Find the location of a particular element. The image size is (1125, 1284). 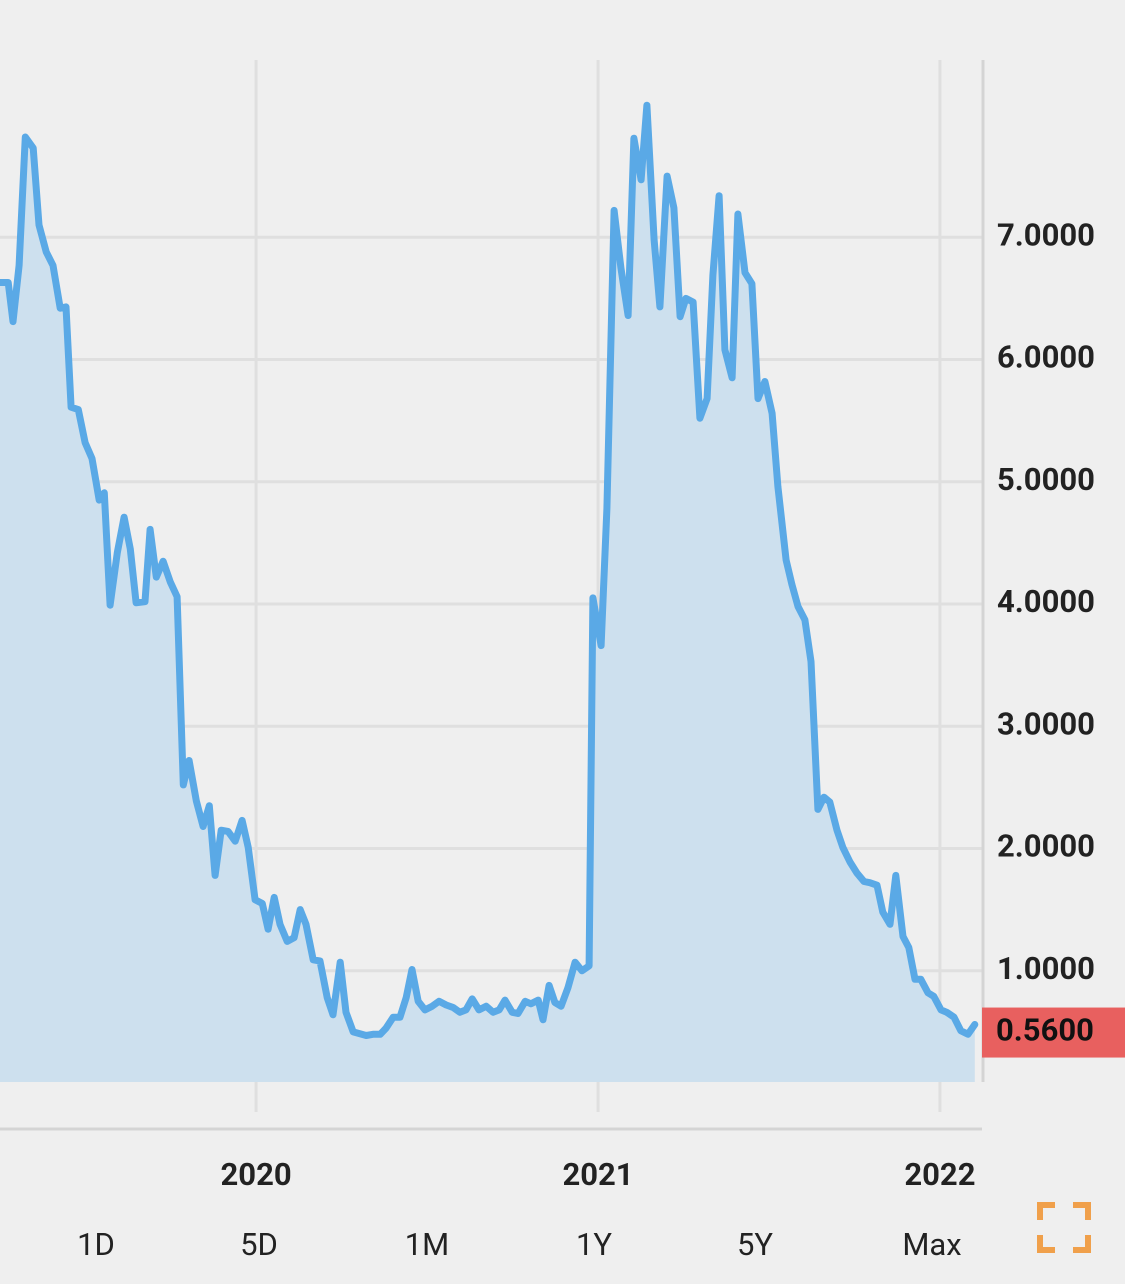

range-button: 5D is located at coordinates (259, 1244).